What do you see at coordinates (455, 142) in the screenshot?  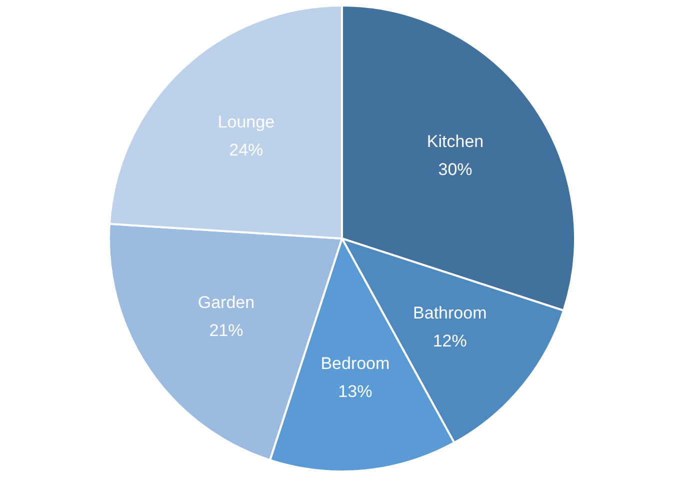 I see `slice-label: Kitchen` at bounding box center [455, 142].